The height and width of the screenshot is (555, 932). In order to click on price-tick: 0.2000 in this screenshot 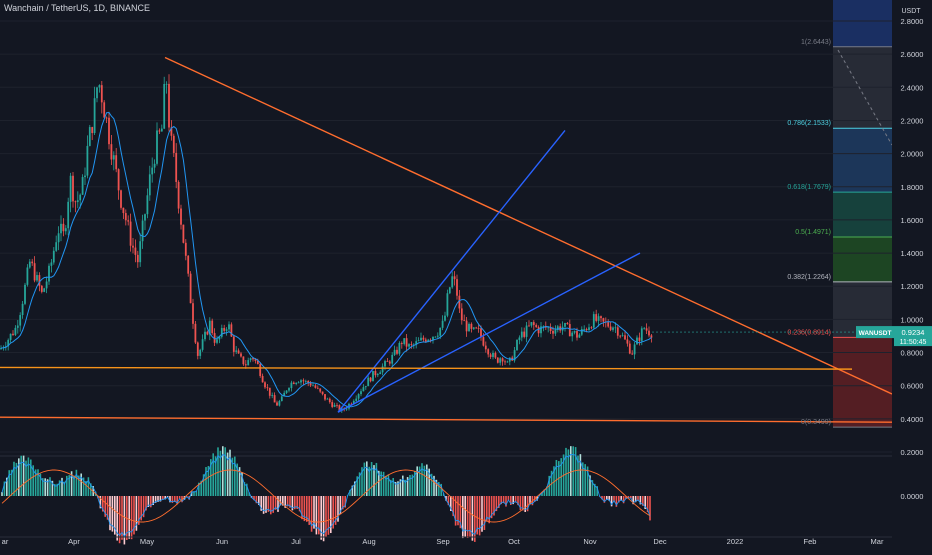, I will do `click(912, 452)`.